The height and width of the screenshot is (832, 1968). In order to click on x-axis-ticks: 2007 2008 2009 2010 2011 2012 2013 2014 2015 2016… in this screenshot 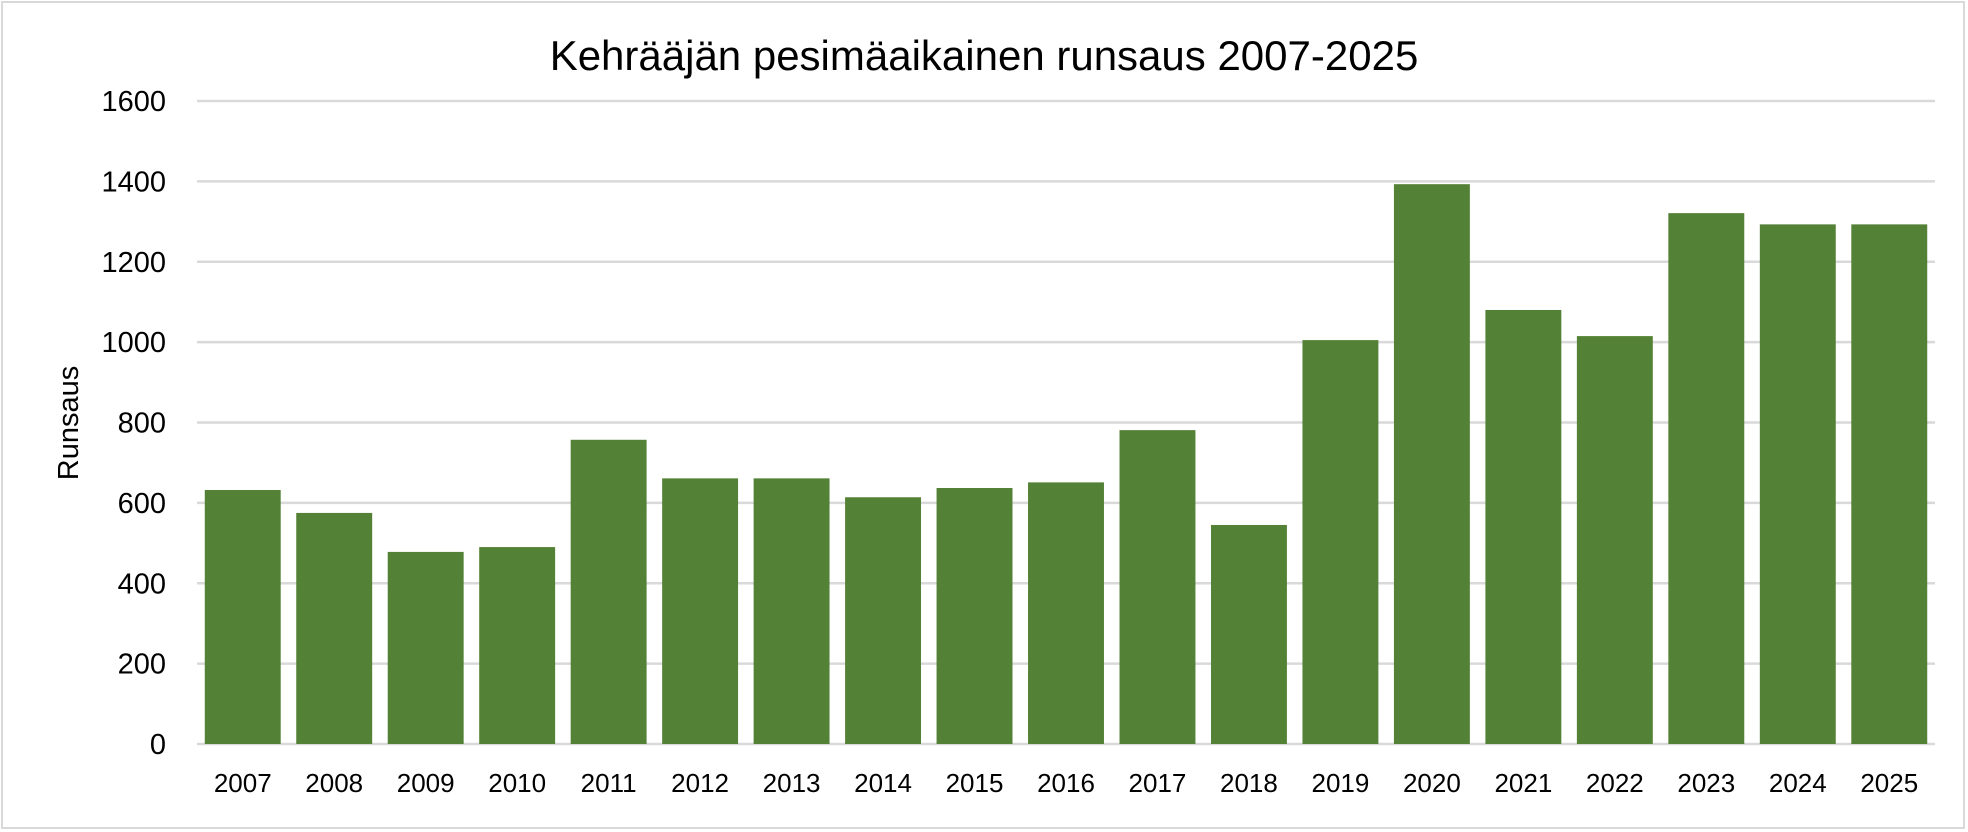, I will do `click(1066, 783)`.